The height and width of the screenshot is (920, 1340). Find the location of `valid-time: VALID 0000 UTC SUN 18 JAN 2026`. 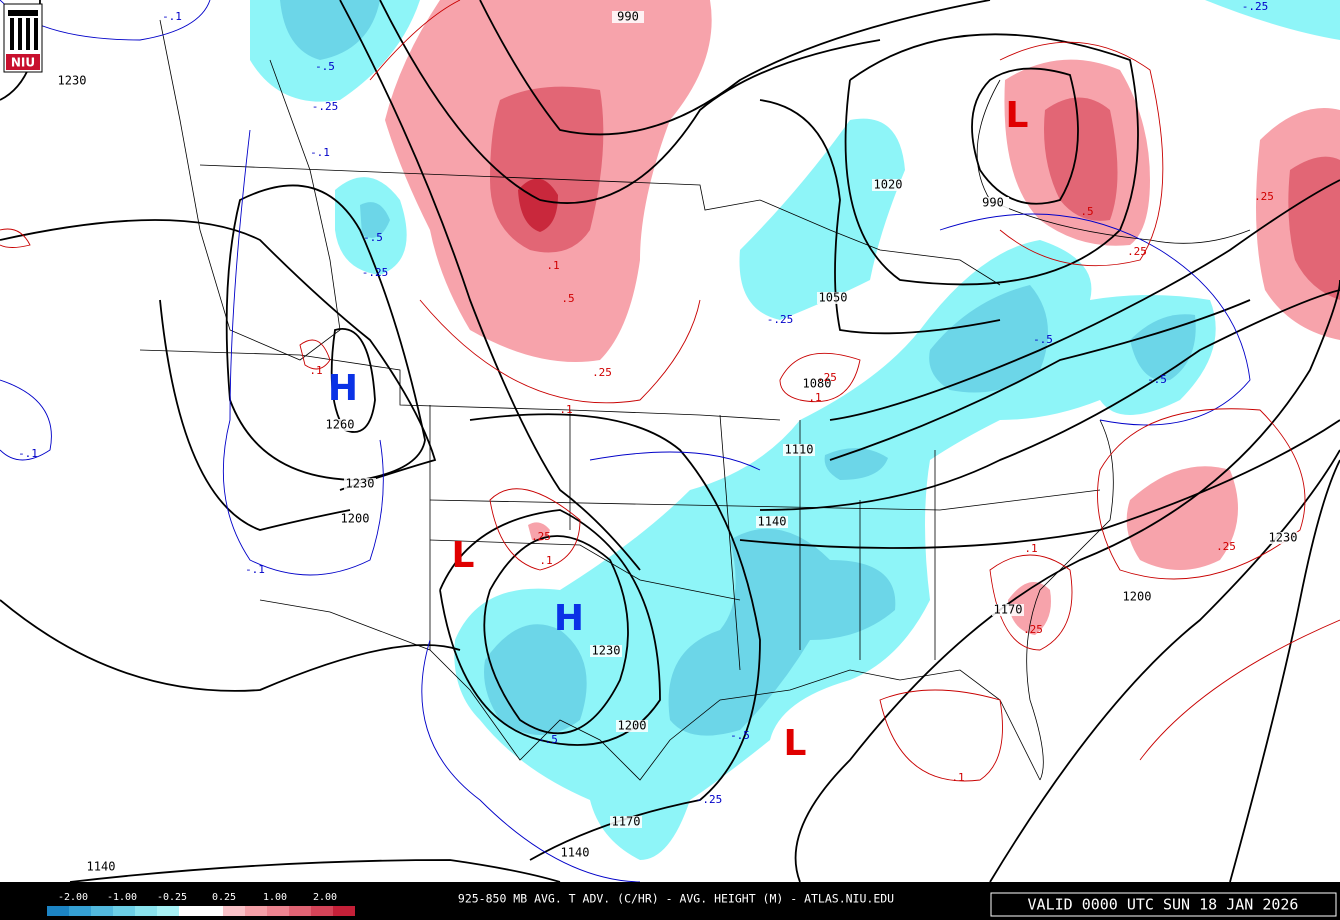

valid-time: VALID 0000 UTC SUN 18 JAN 2026 is located at coordinates (1163, 905).